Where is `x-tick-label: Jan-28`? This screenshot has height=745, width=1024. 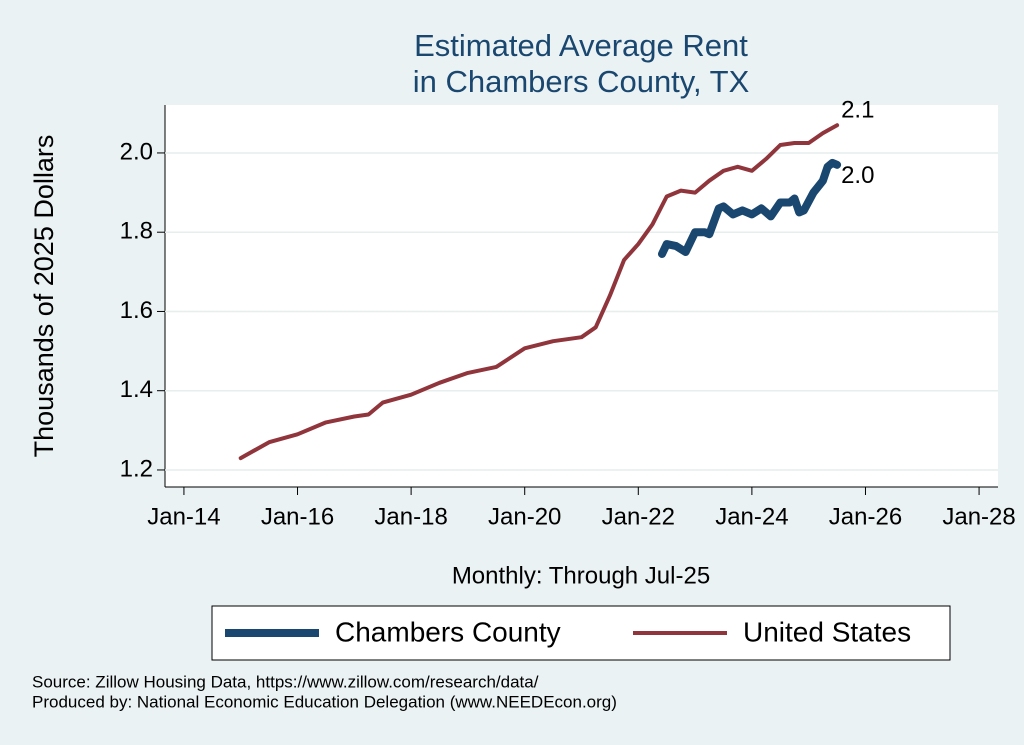
x-tick-label: Jan-28 is located at coordinates (978, 516).